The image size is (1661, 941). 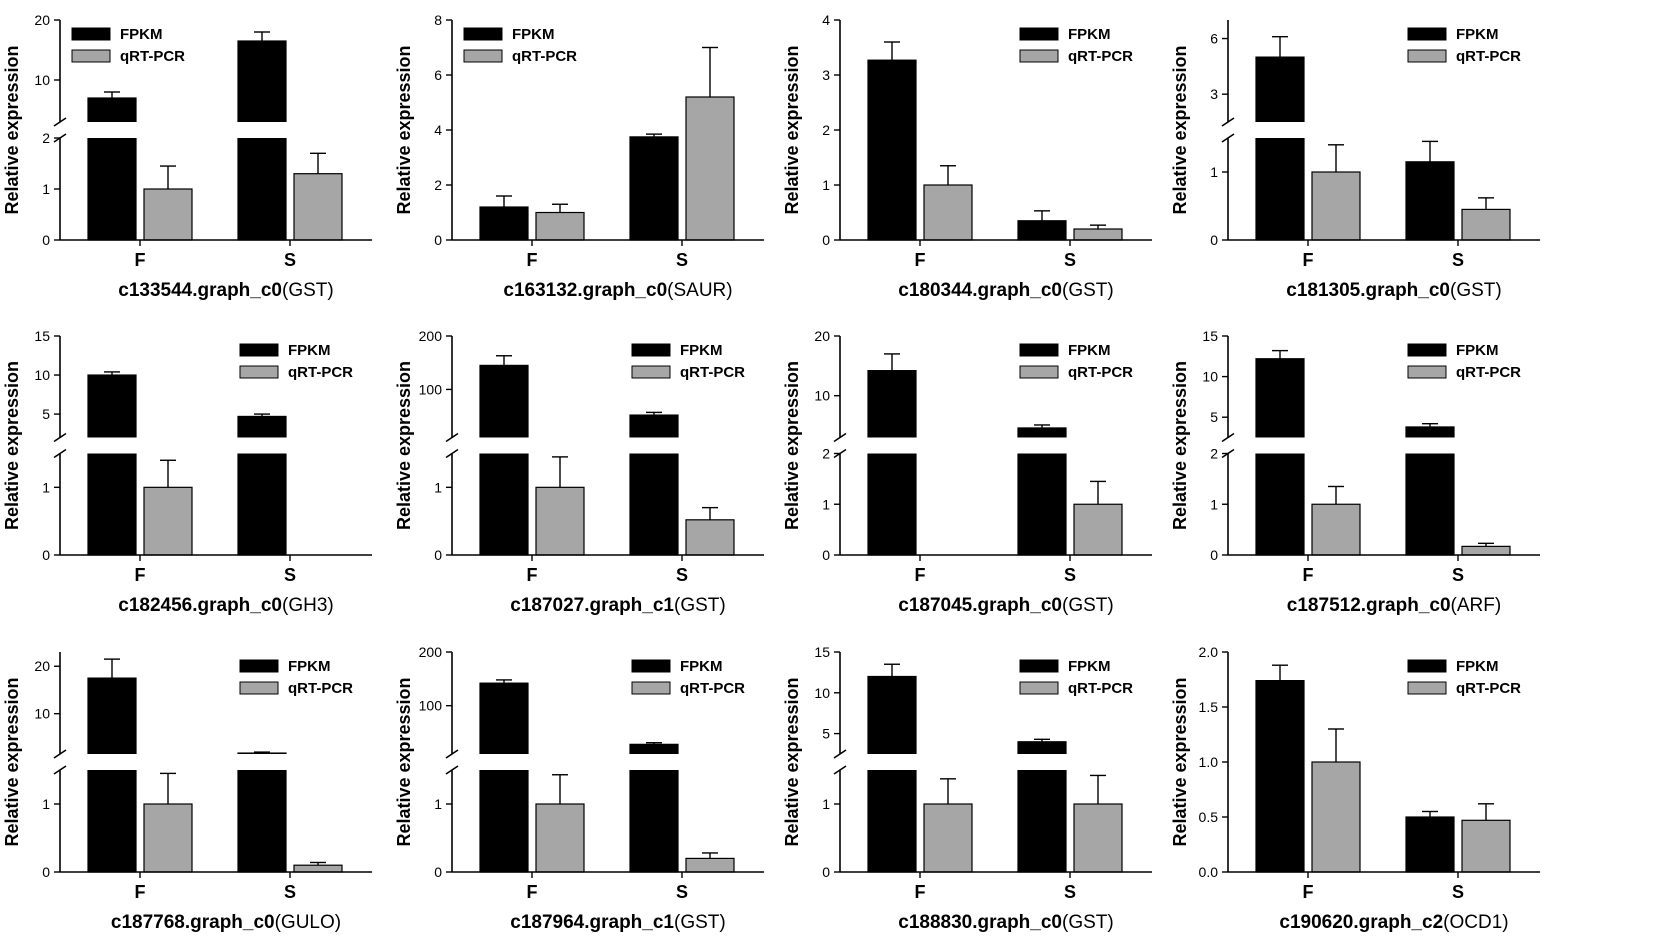 What do you see at coordinates (826, 130) in the screenshot?
I see `y-tick-label: 2` at bounding box center [826, 130].